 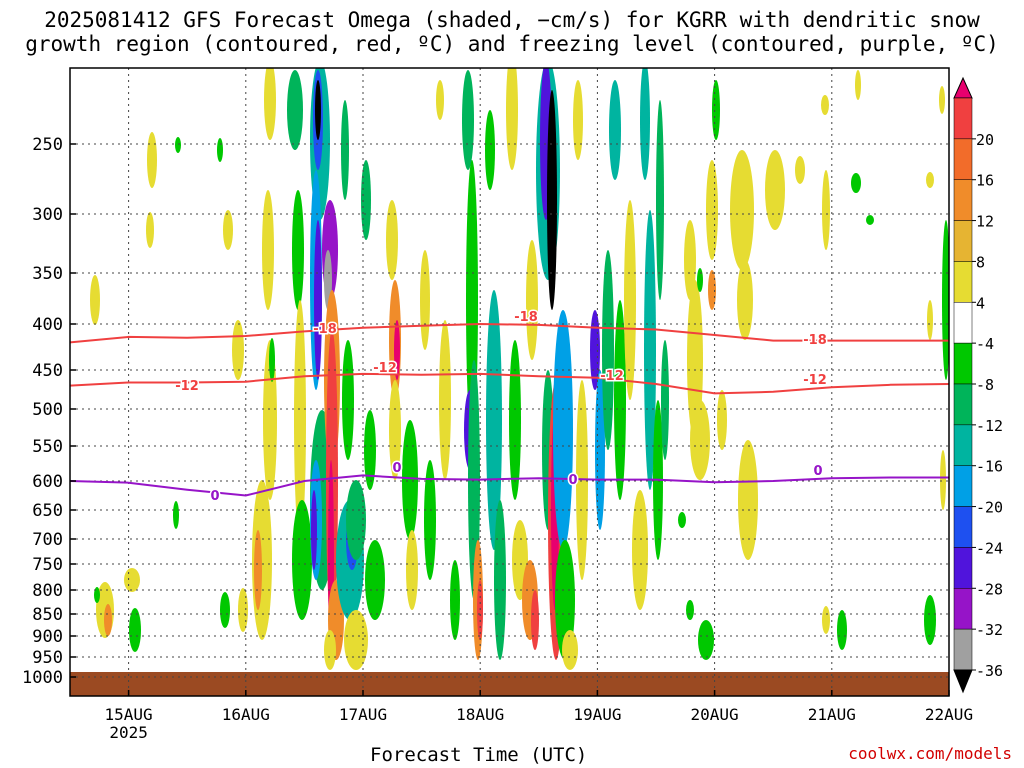 I want to click on colorbar-label: -28, so click(x=989, y=589).